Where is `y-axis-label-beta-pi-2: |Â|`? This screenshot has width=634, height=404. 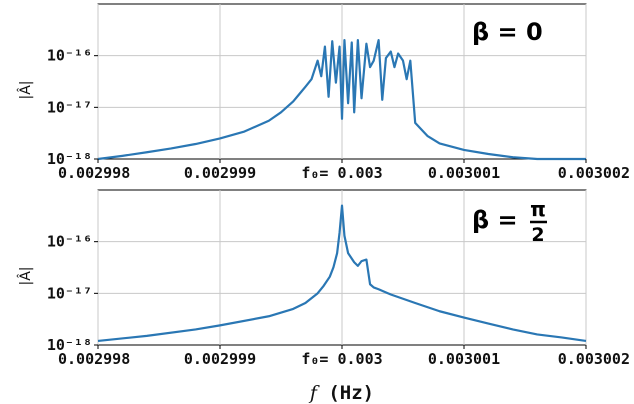 y-axis-label-beta-pi-2: |Â| is located at coordinates (25, 275).